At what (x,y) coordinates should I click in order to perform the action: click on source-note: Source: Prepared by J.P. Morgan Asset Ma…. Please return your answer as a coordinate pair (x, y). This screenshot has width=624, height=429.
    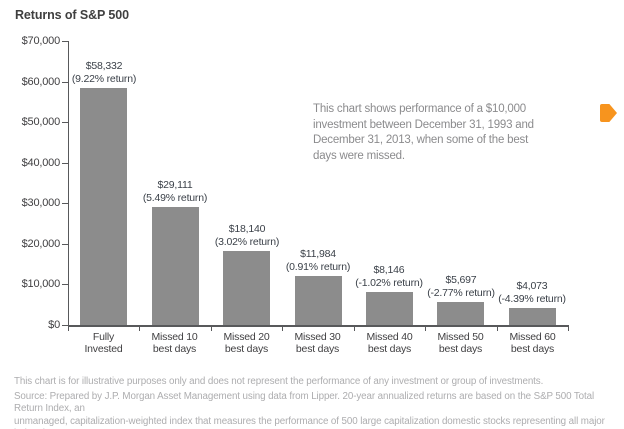
    Looking at the image, I should click on (309, 410).